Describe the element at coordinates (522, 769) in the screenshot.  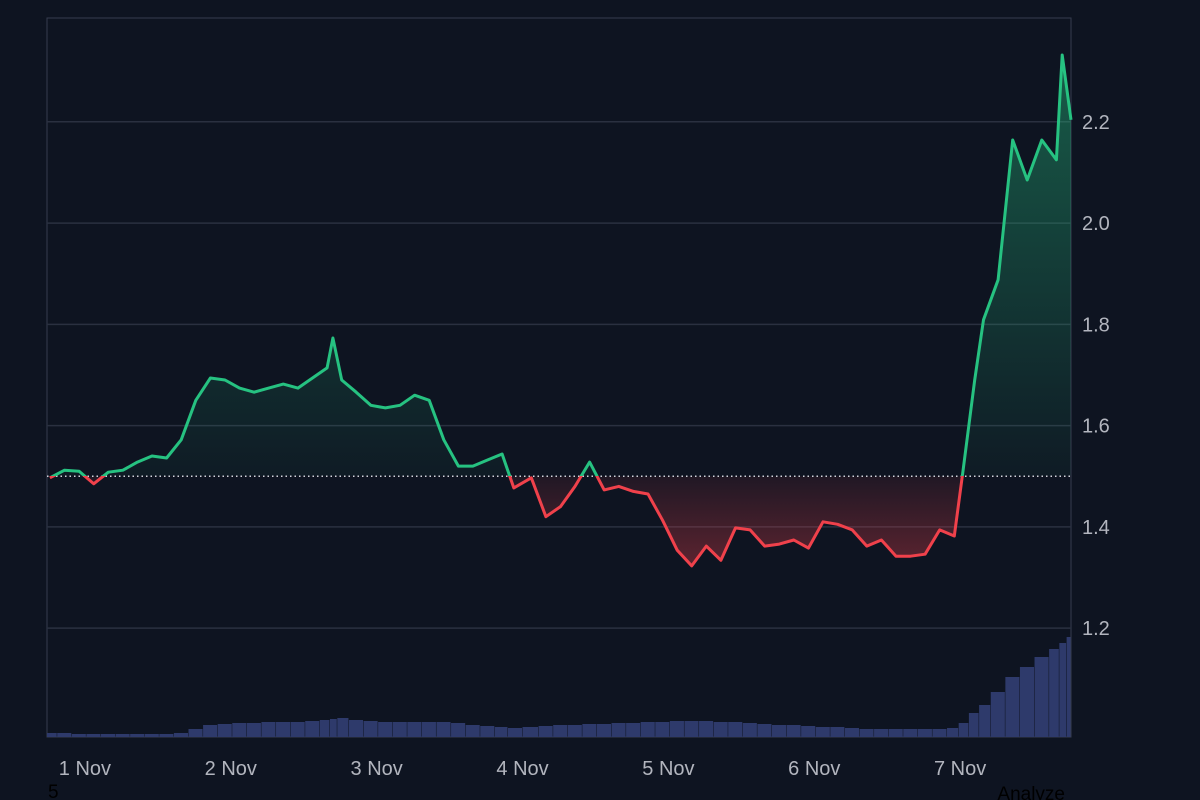
I see `x-tick-label: 4 Nov` at that location.